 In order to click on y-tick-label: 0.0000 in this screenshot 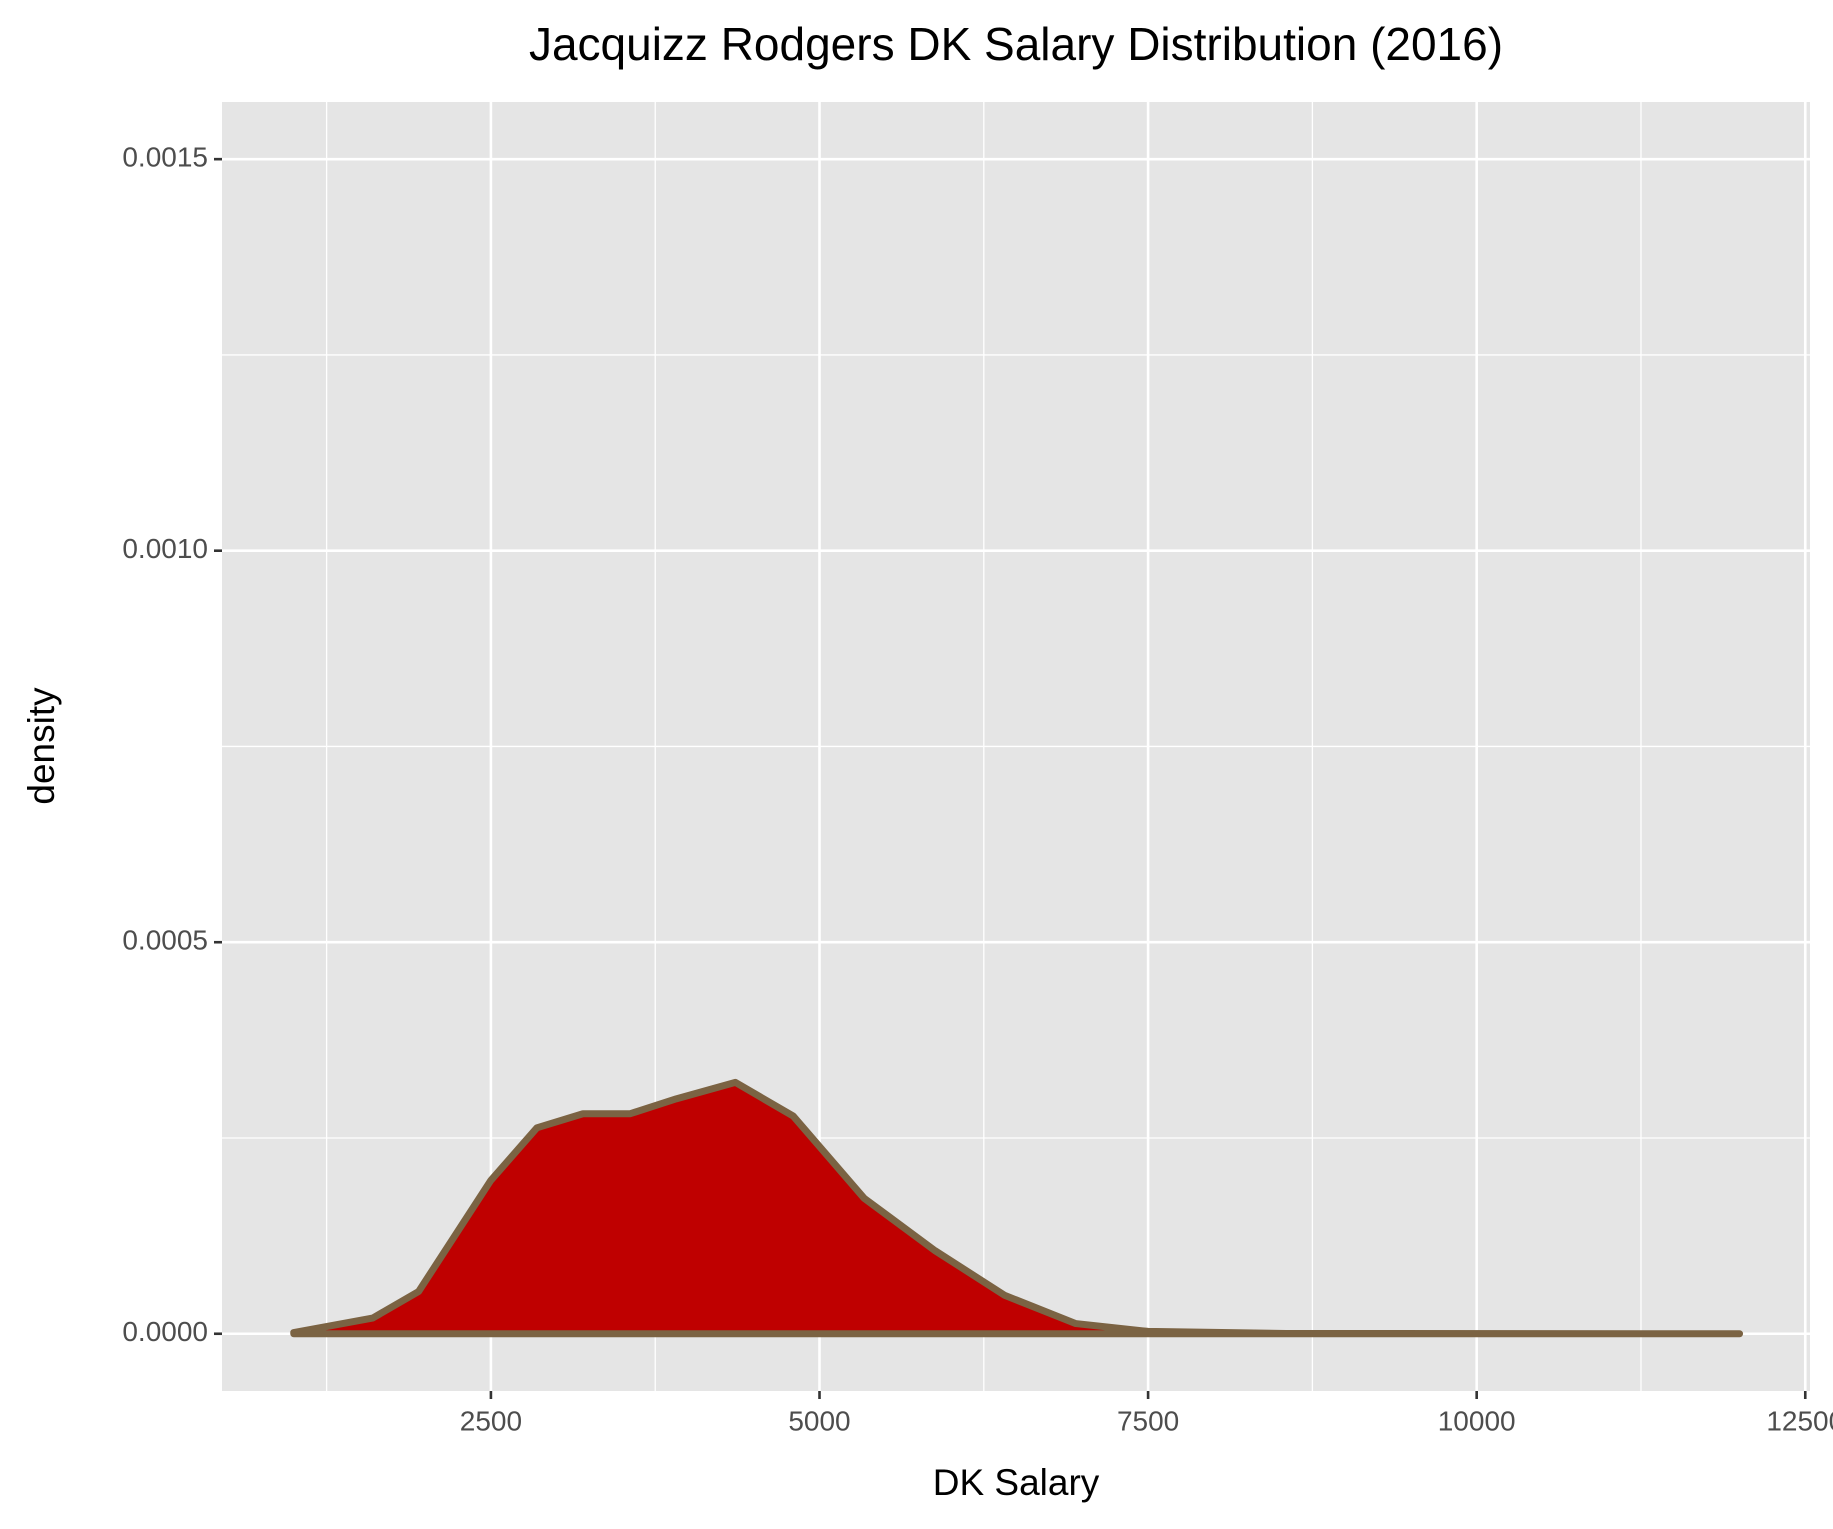, I will do `click(165, 1331)`.